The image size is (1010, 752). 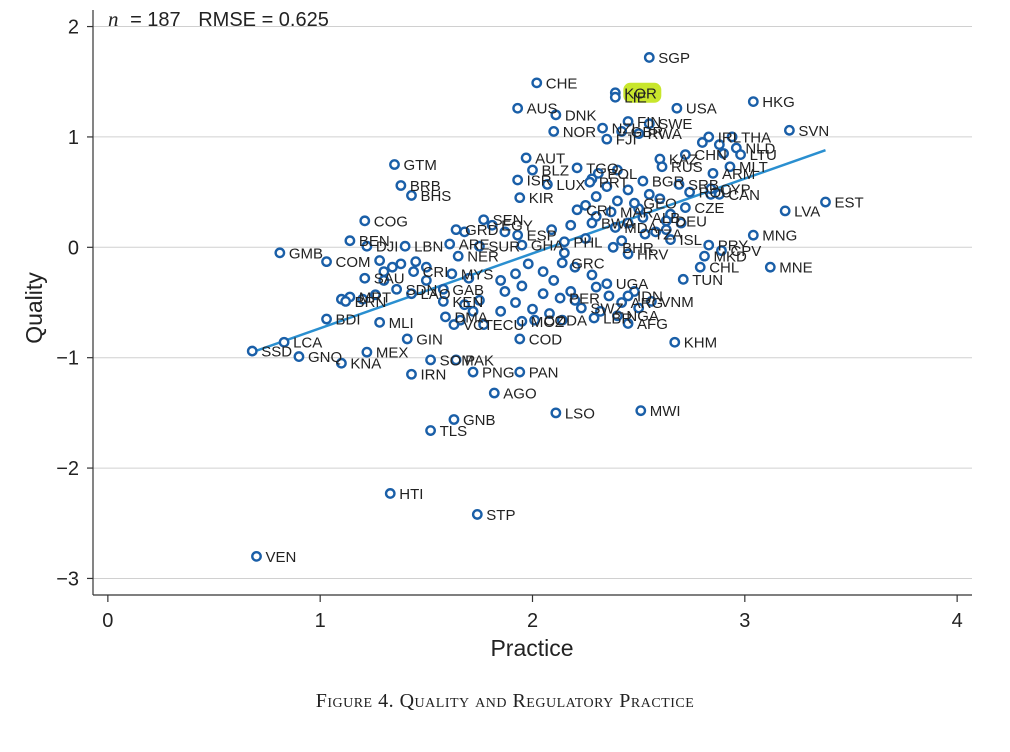 I want to click on data-label: MWI, so click(x=665, y=411).